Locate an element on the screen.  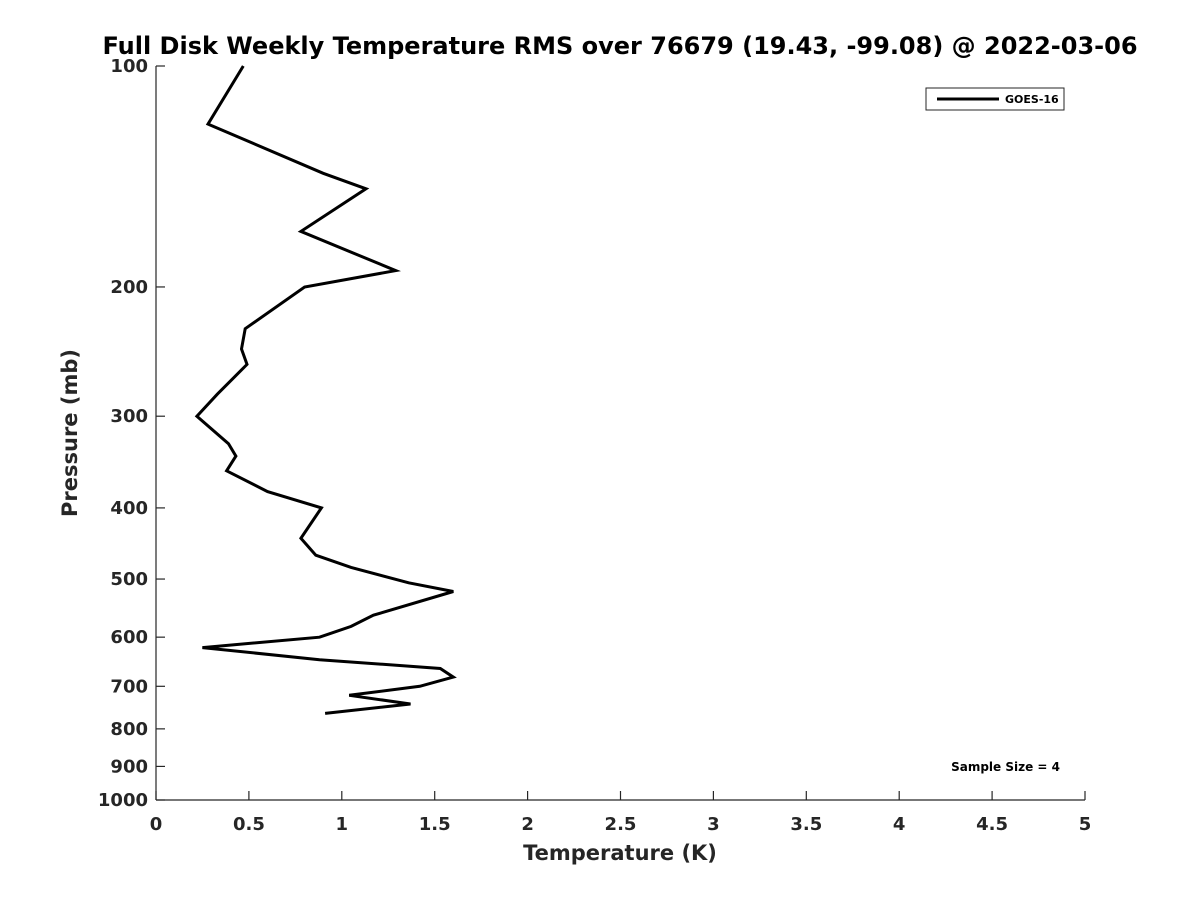
x-tick-label: 0 is located at coordinates (156, 824).